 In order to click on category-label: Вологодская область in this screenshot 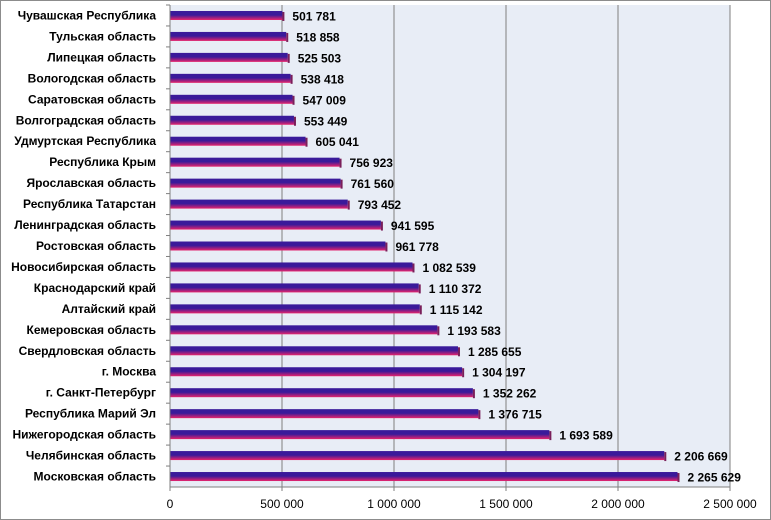, I will do `click(92, 78)`.